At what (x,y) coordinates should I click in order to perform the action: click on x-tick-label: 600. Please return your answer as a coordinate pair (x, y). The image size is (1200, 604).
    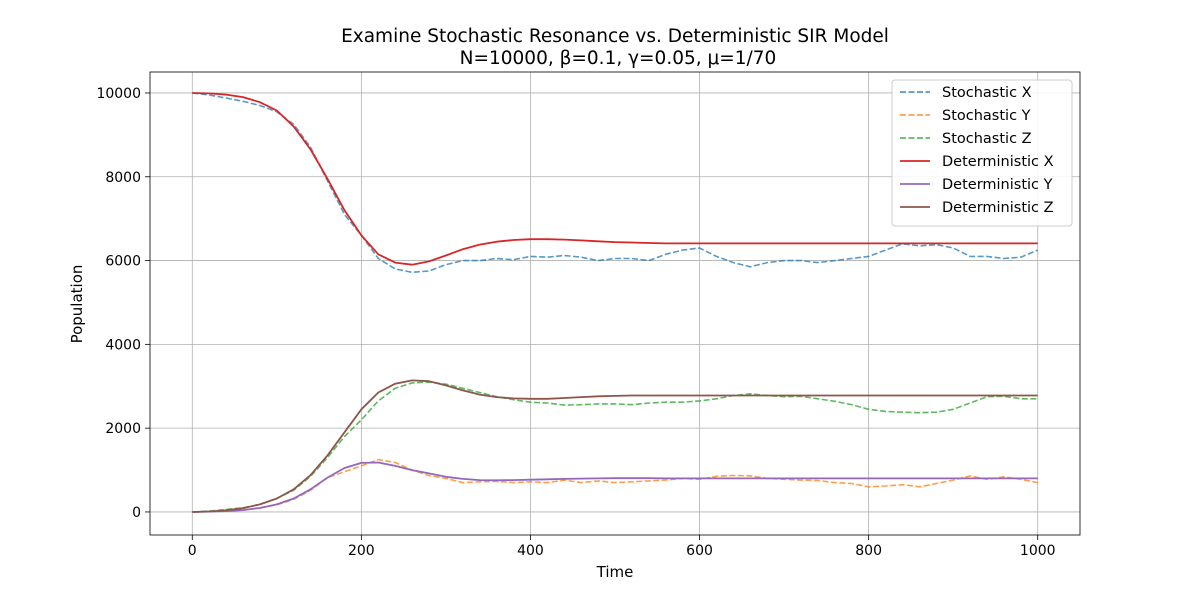
    Looking at the image, I should click on (699, 551).